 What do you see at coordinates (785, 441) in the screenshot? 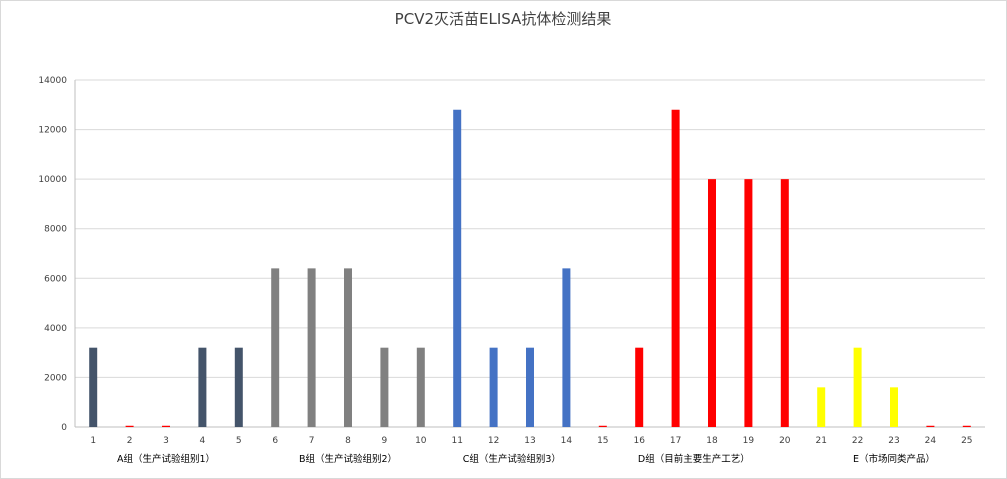
I see `x-tick-label: 20` at bounding box center [785, 441].